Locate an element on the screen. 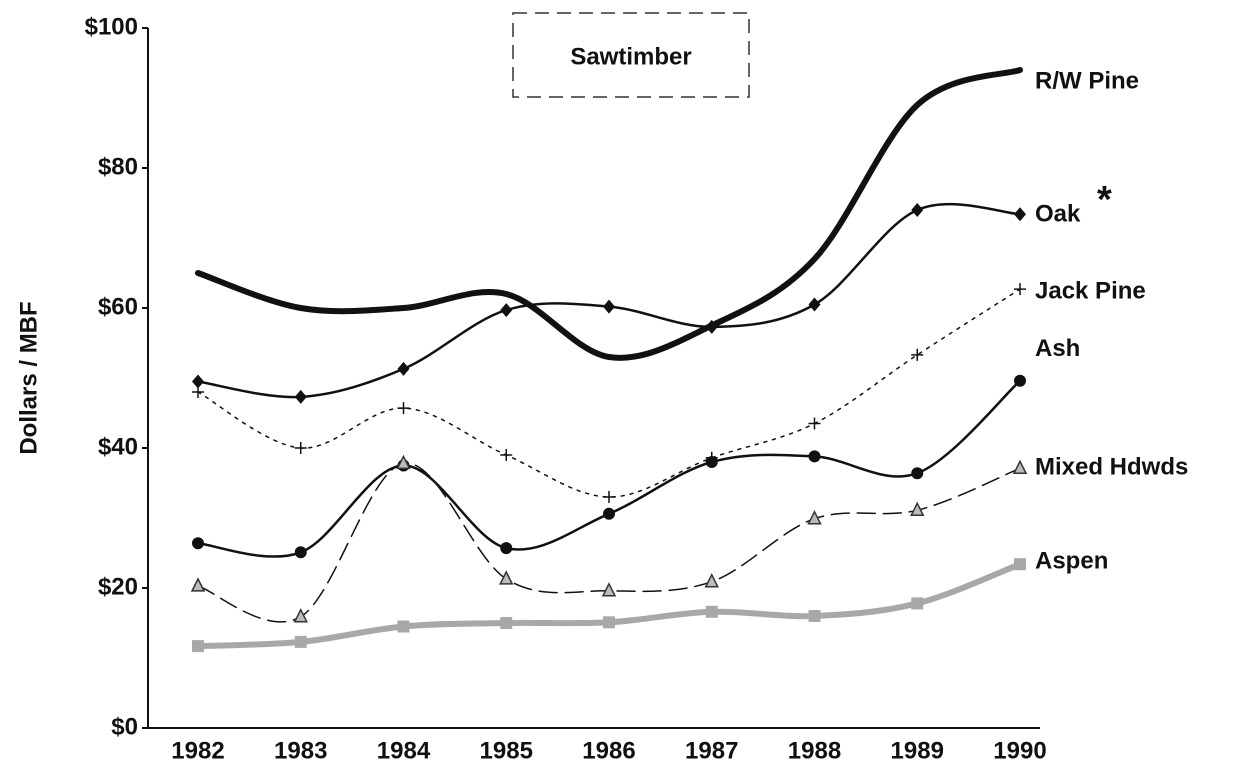  x-tick-label: 1982 is located at coordinates (197, 750).